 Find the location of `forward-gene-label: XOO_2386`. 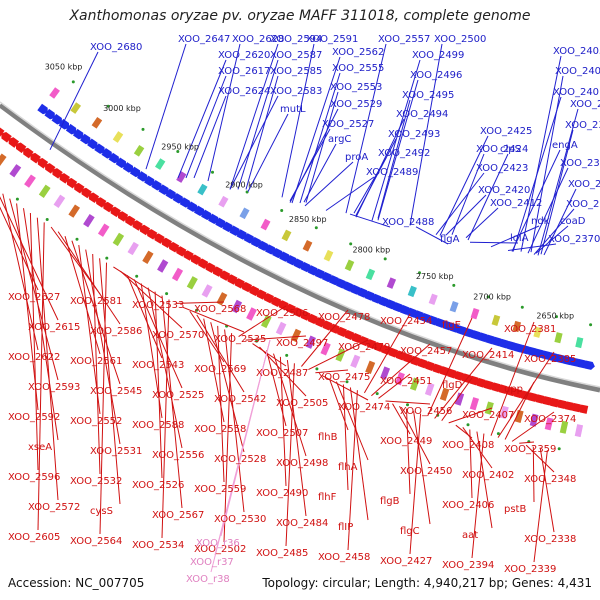

forward-gene-label: XOO_2386 is located at coordinates (580, 163).